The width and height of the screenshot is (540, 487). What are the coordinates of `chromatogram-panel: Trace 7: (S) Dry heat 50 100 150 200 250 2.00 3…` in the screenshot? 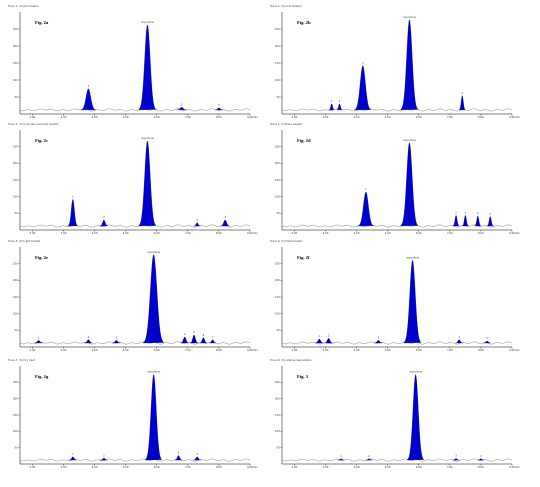 It's located at (133, 413).